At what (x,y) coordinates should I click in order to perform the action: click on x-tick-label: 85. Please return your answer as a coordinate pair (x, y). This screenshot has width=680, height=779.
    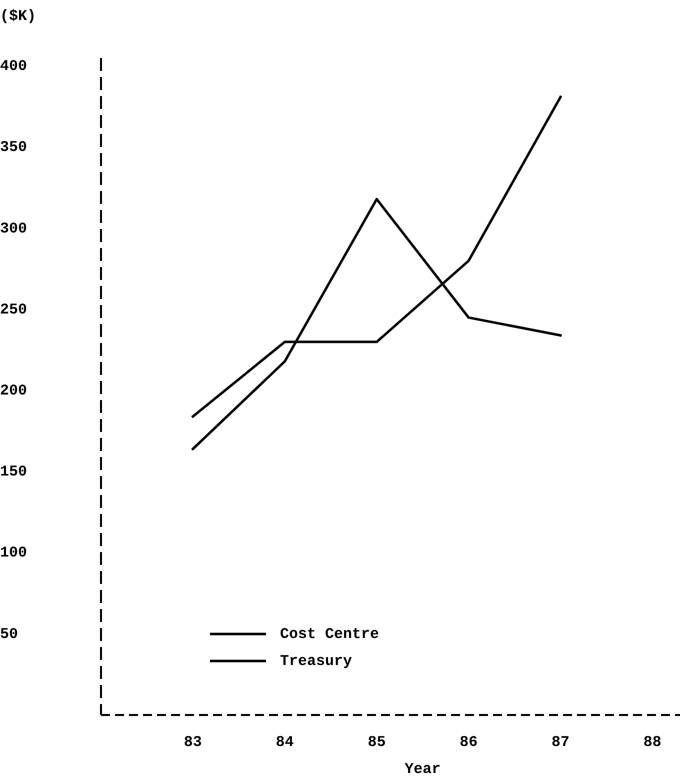
    Looking at the image, I should click on (377, 742).